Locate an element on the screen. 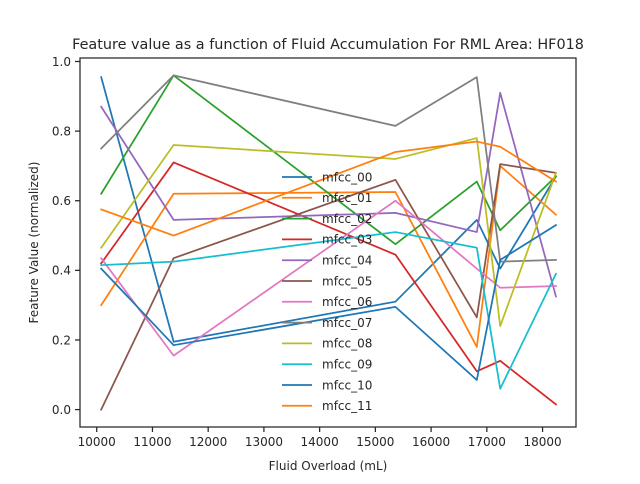 This screenshot has height=484, width=640. legend-label-mfcc_07: mfcc_07 is located at coordinates (347, 323).